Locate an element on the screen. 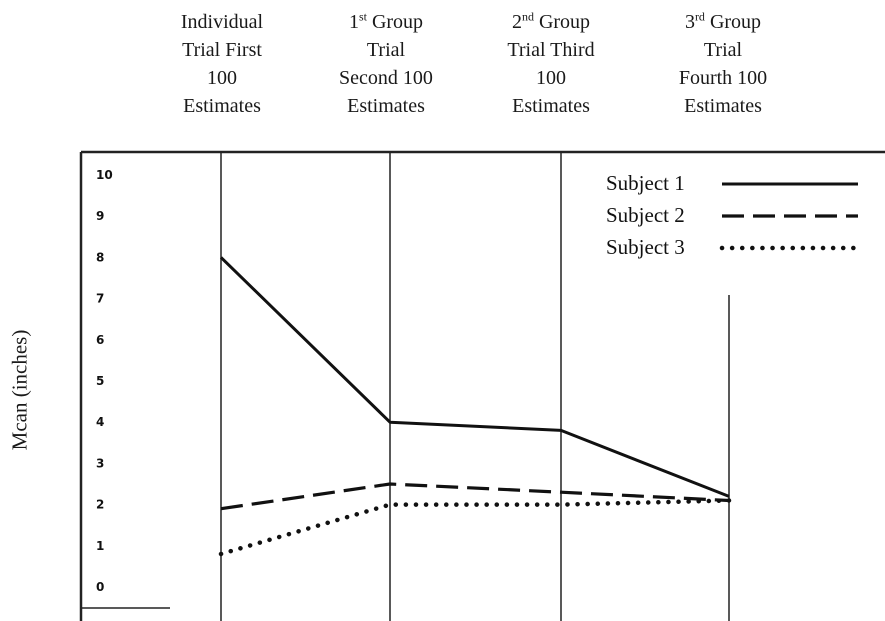 The image size is (885, 621). column-header-3-ordinal: 2 is located at coordinates (516, 22).